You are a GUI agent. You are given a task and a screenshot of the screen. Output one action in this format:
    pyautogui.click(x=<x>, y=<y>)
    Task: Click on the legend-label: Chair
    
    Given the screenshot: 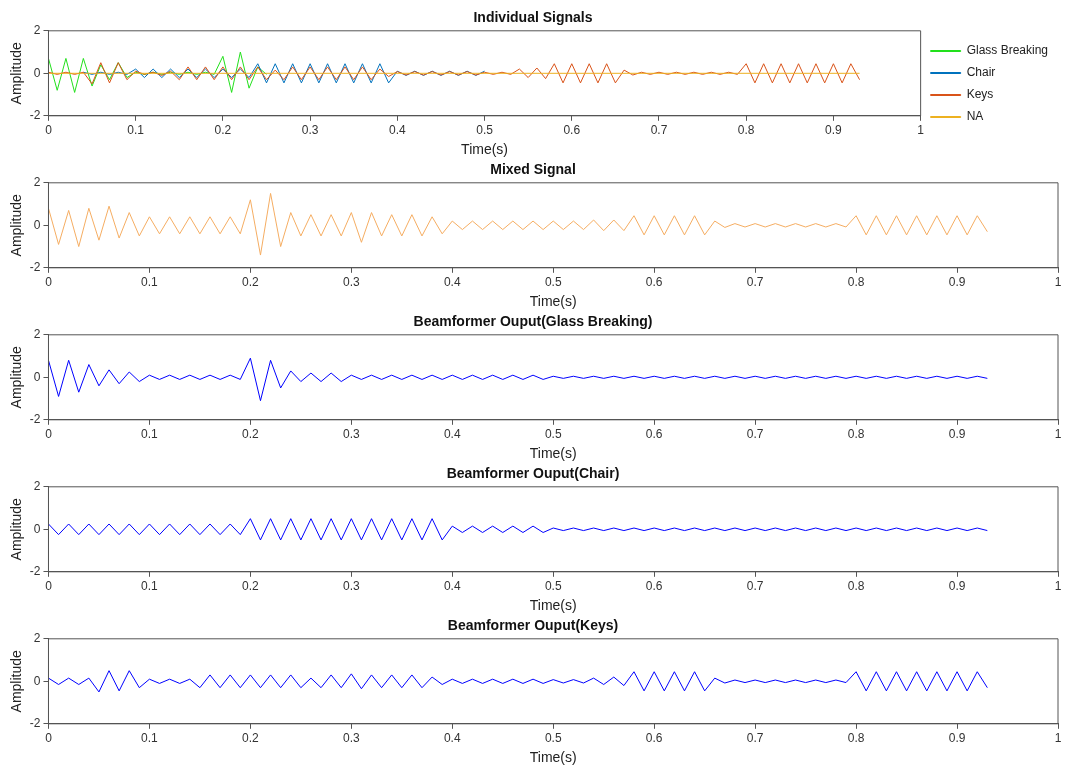 What is the action you would take?
    pyautogui.click(x=981, y=72)
    